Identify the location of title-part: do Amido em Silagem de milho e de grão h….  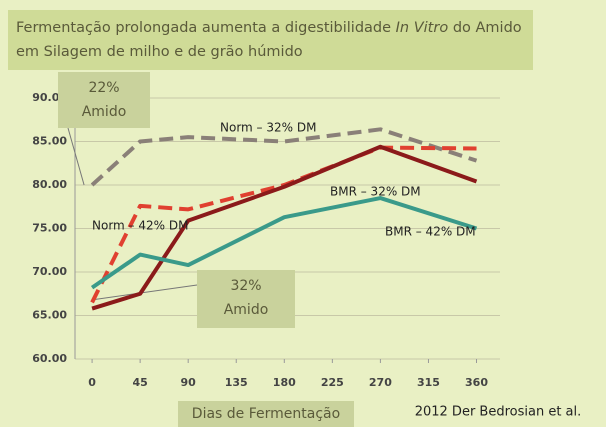
(269, 40).